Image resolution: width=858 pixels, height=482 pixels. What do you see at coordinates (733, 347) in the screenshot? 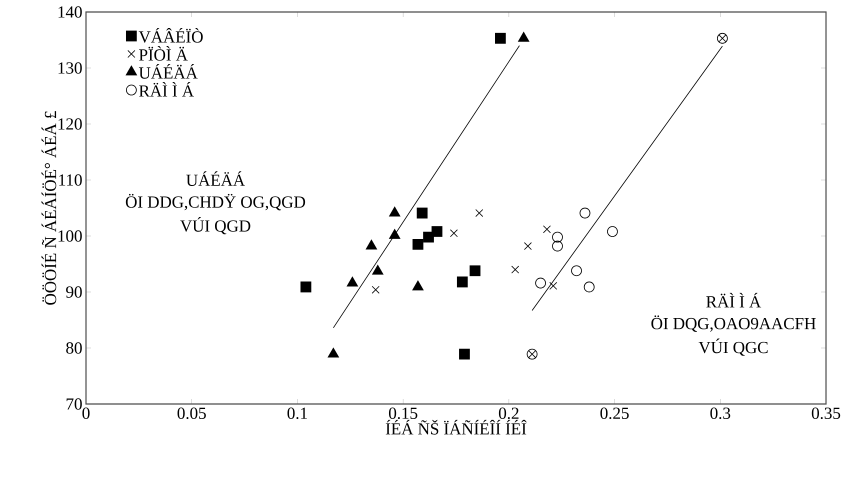
I see `annotation: VÚI QGC` at bounding box center [733, 347].